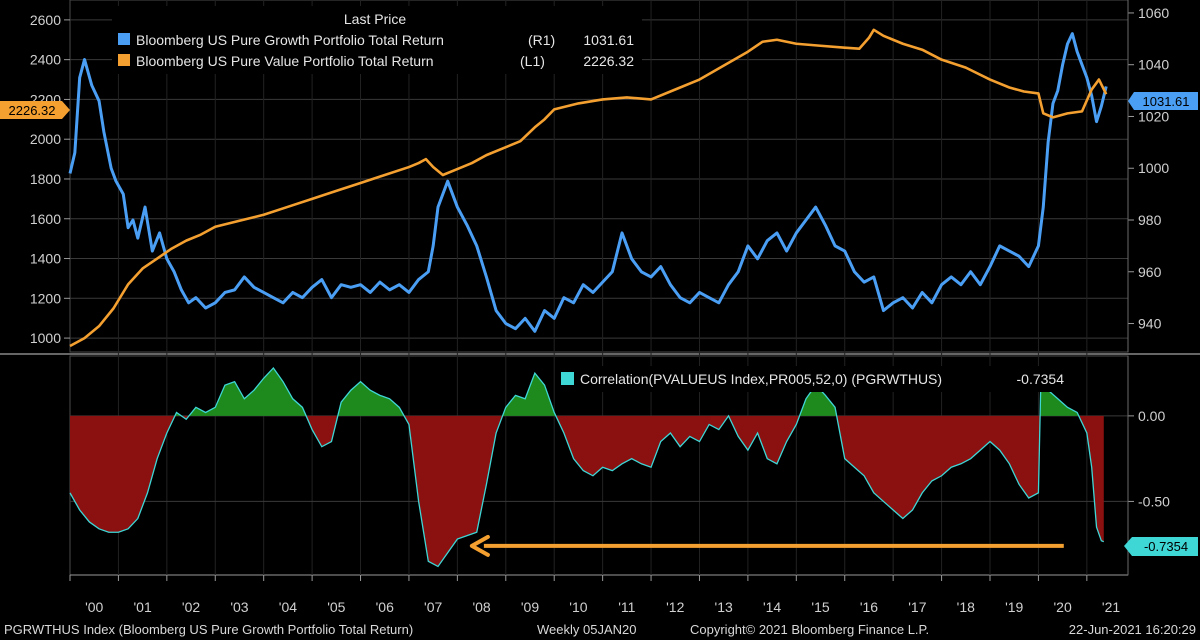  I want to click on x-tick-label: '02, so click(191, 607).